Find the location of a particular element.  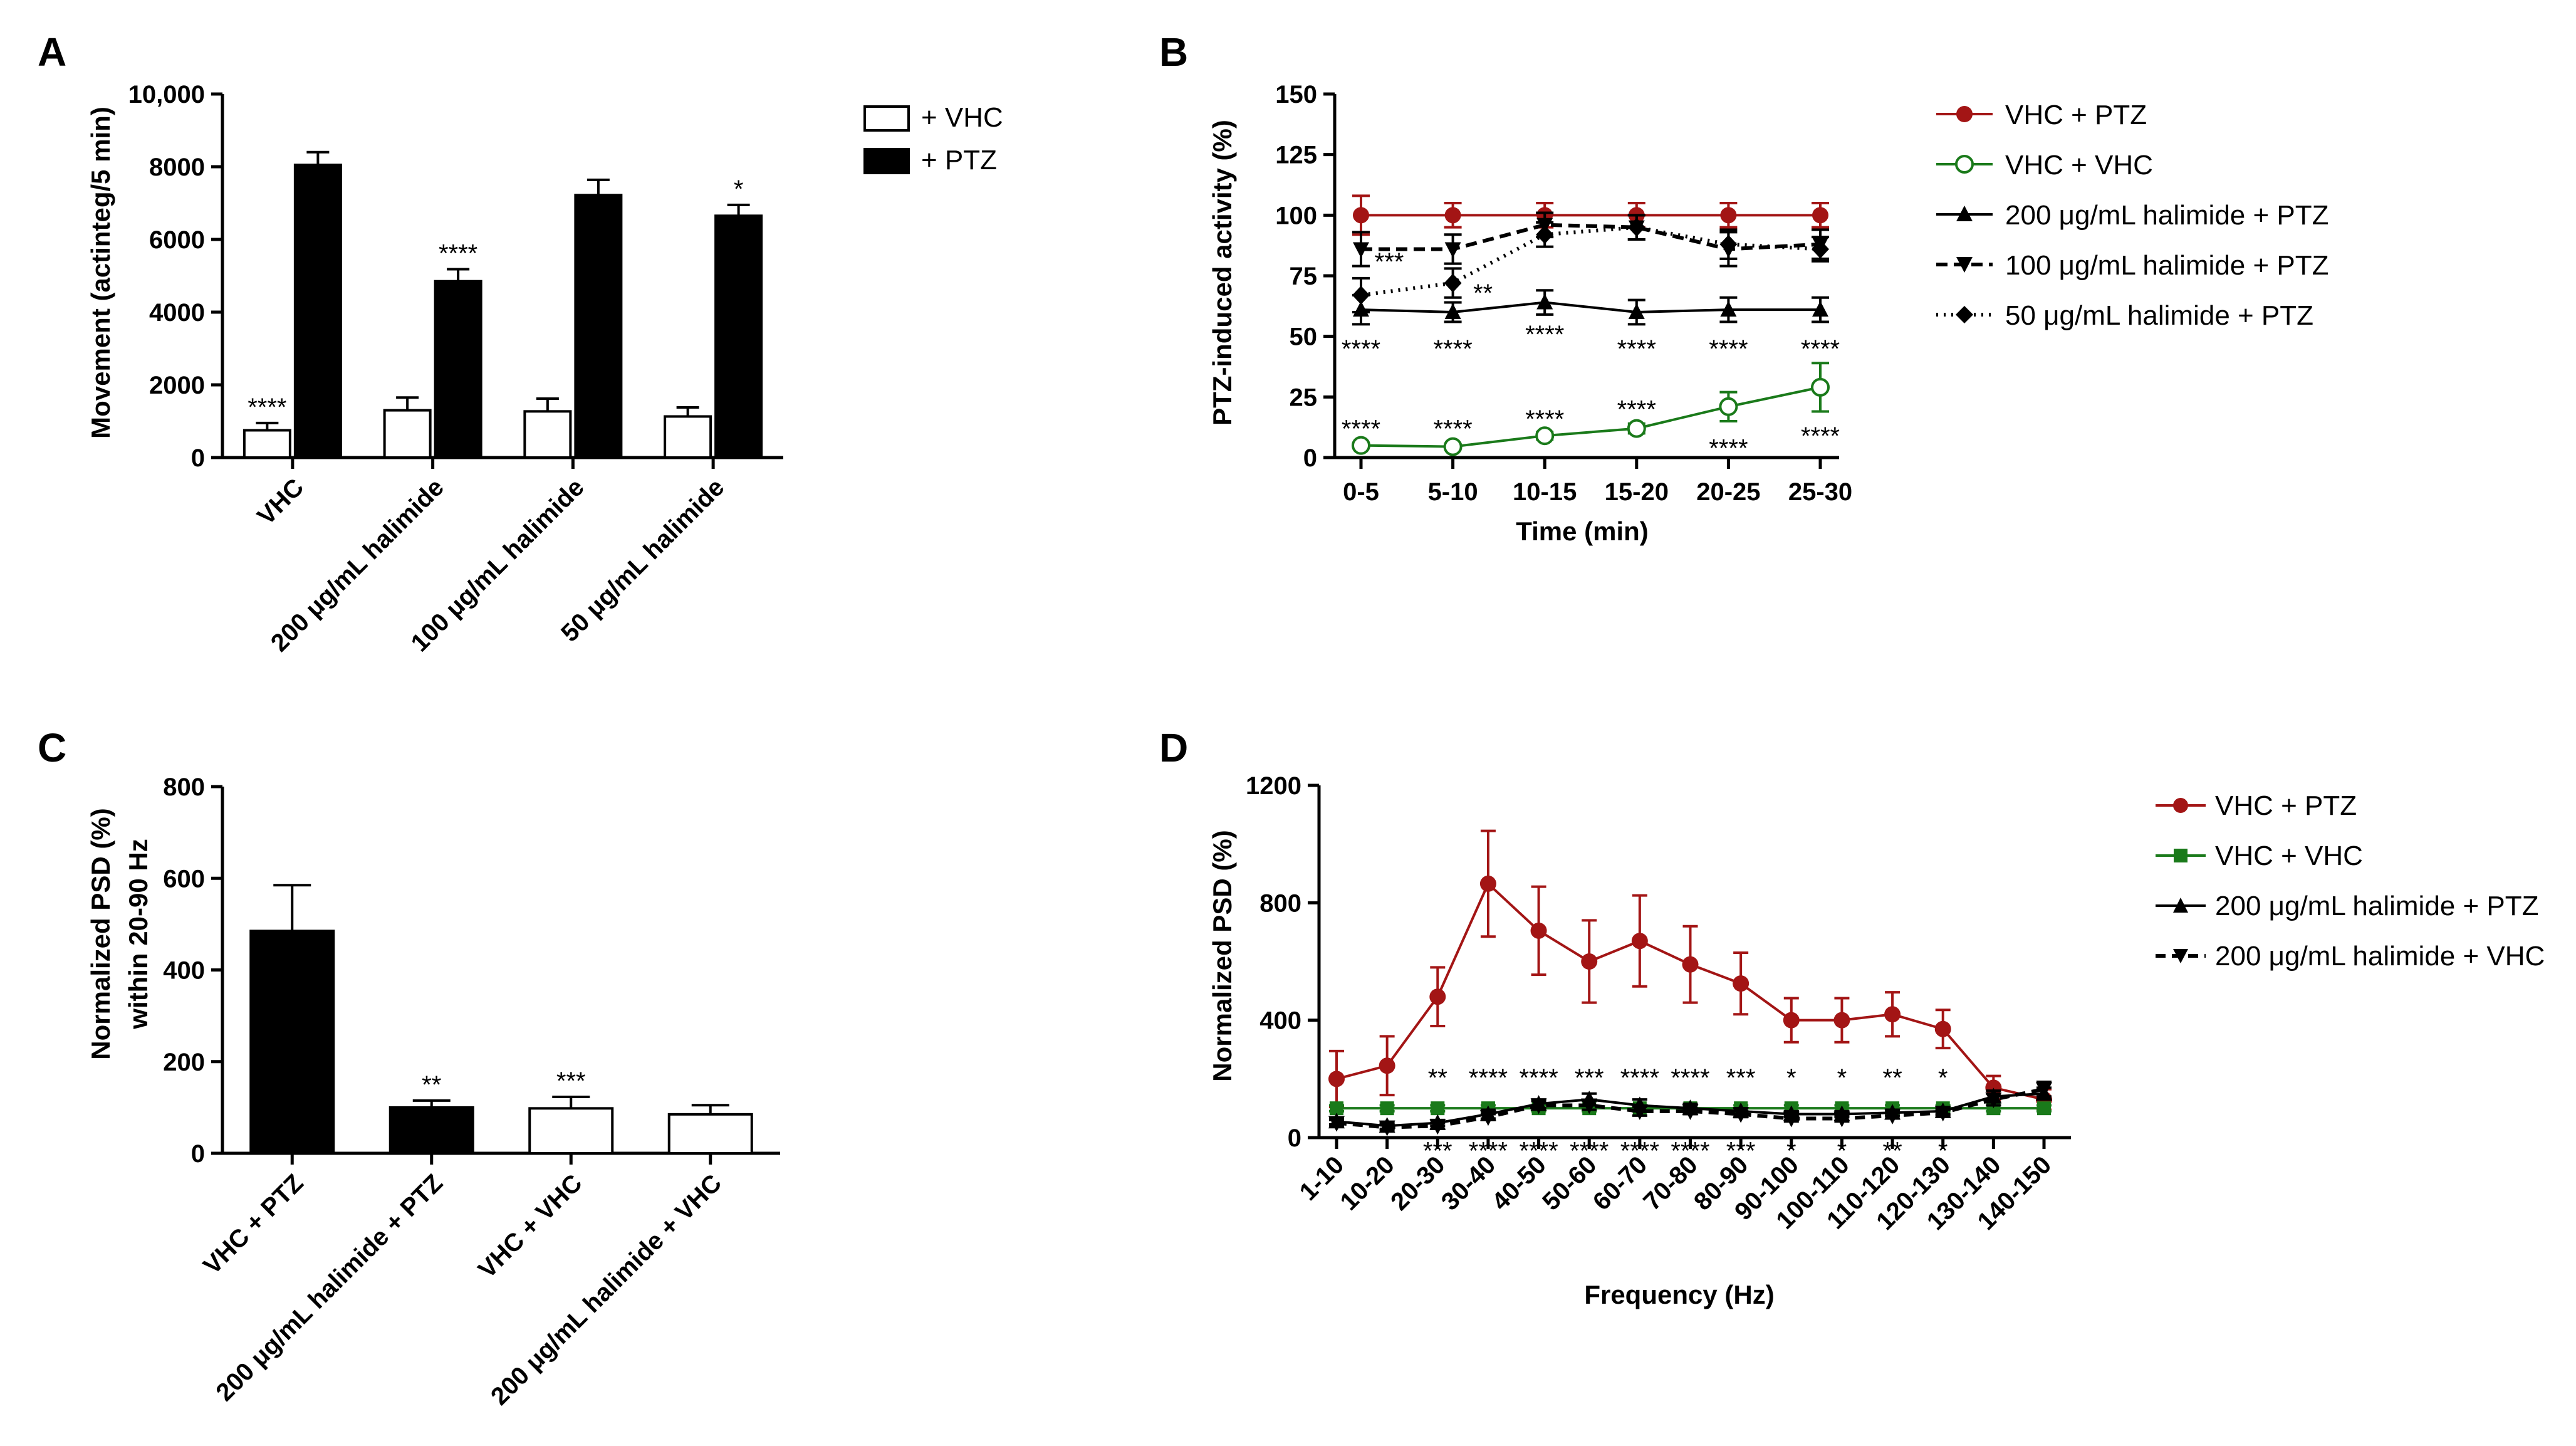

panel-b-y-axis-tick-label: 75 is located at coordinates (1304, 276).